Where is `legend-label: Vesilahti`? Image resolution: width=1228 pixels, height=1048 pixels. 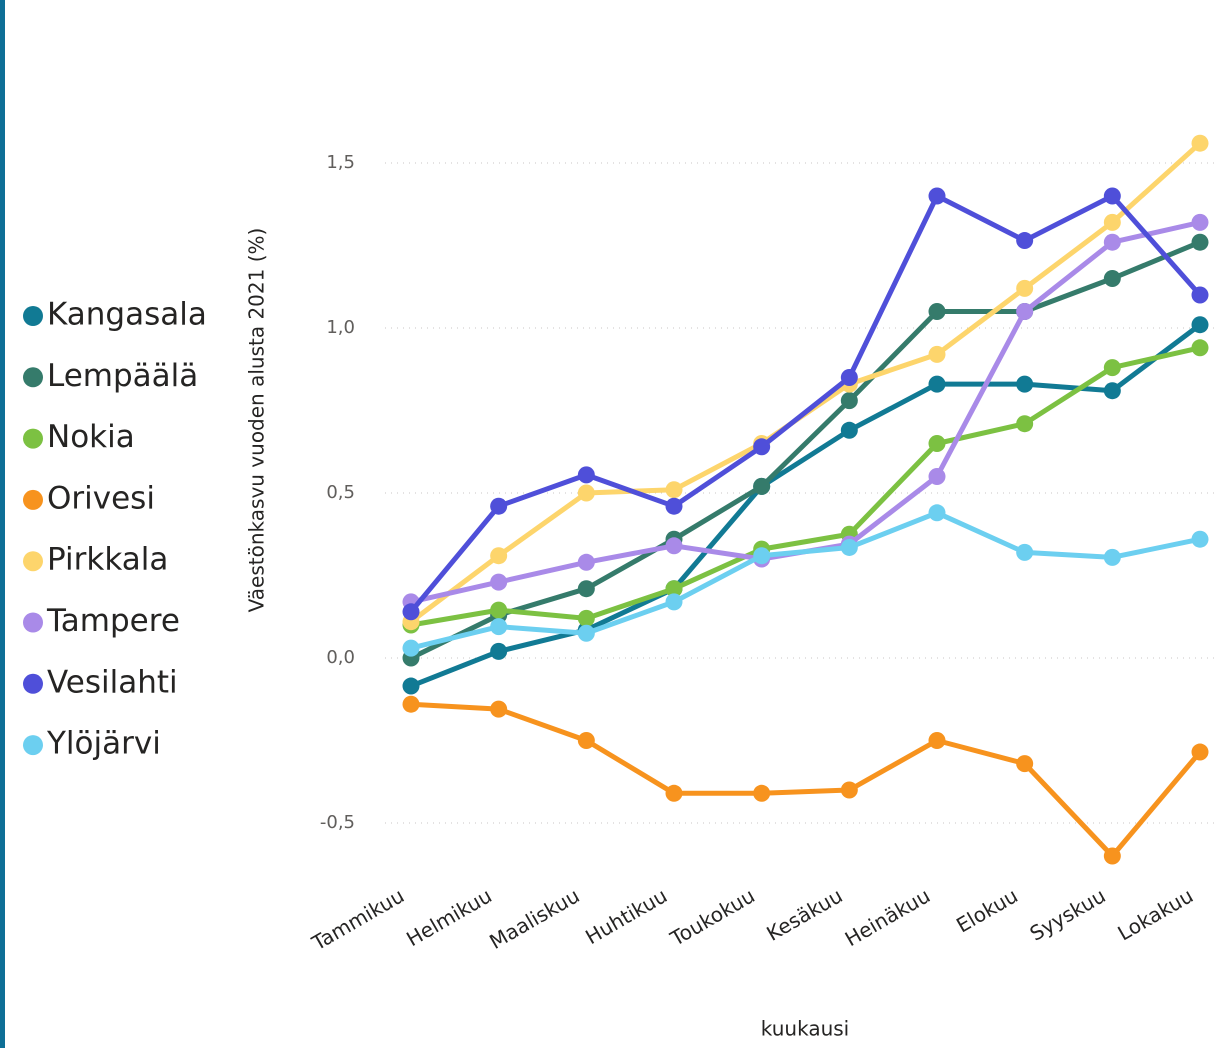
legend-label: Vesilahti is located at coordinates (112, 682).